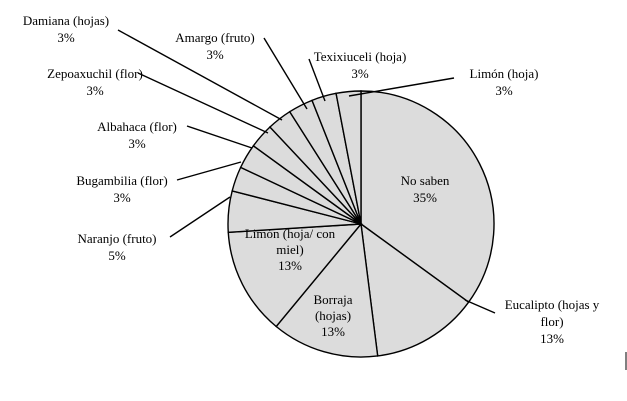  What do you see at coordinates (401, 87) in the screenshot?
I see `leader-line-limon-hoja` at bounding box center [401, 87].